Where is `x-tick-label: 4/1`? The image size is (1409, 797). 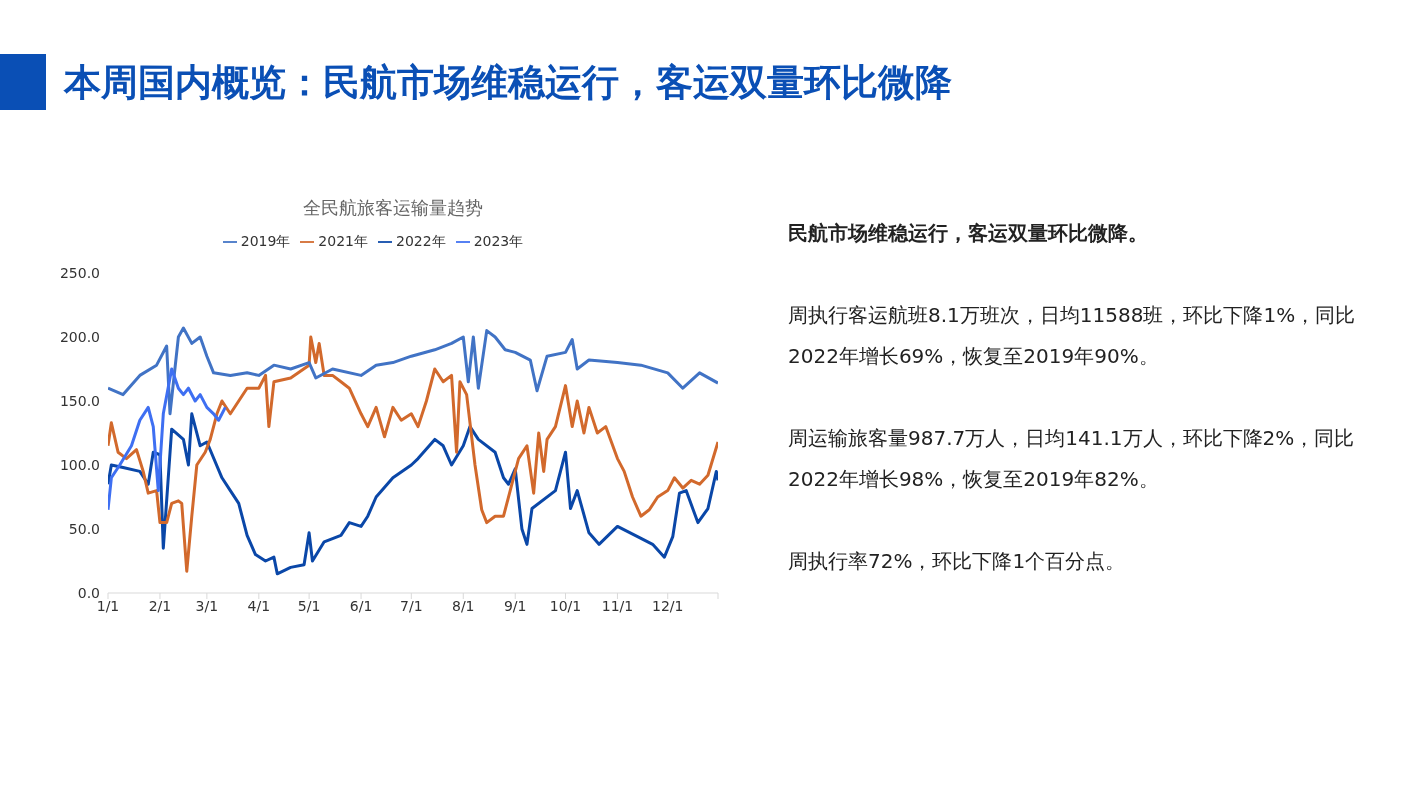
x-tick-label: 4/1 is located at coordinates (259, 605).